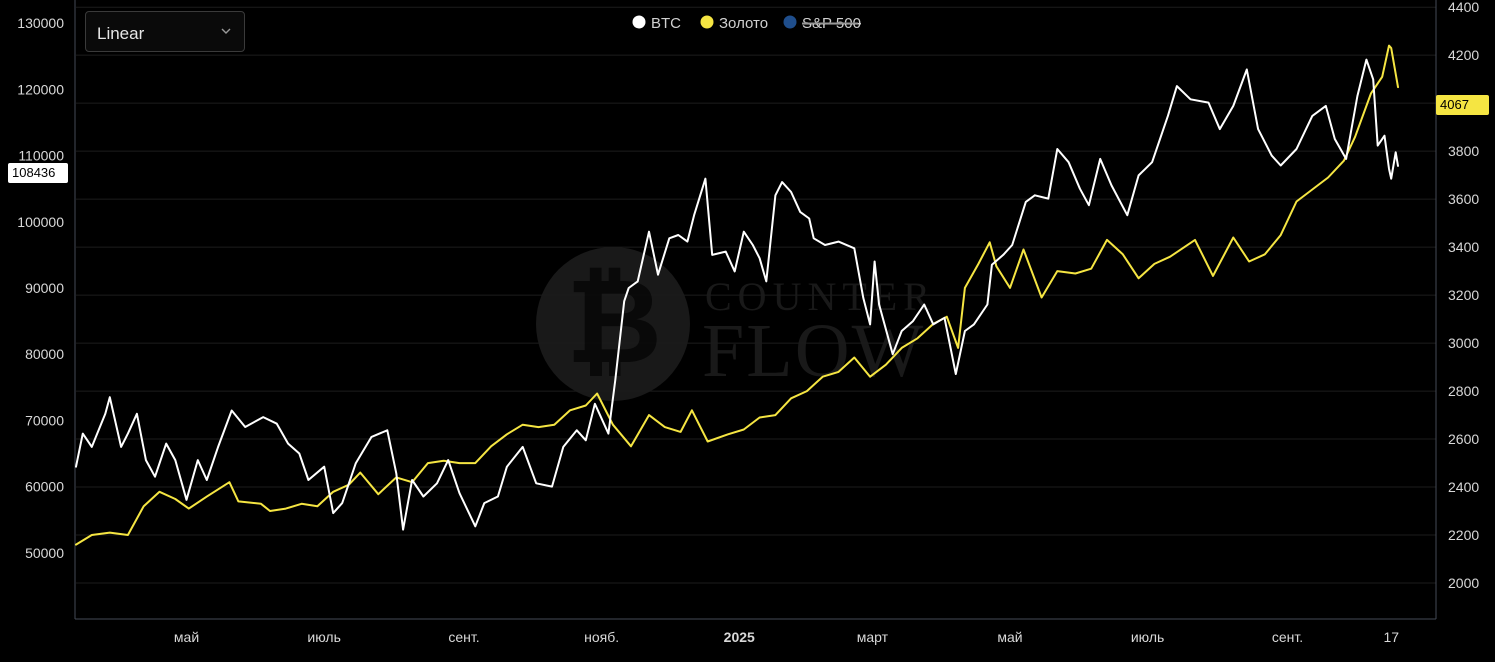 This screenshot has width=1495, height=662. I want to click on x-axis-ticks: май июль сент. нояб. 2025 март май июль сент. 17, so click(786, 637).